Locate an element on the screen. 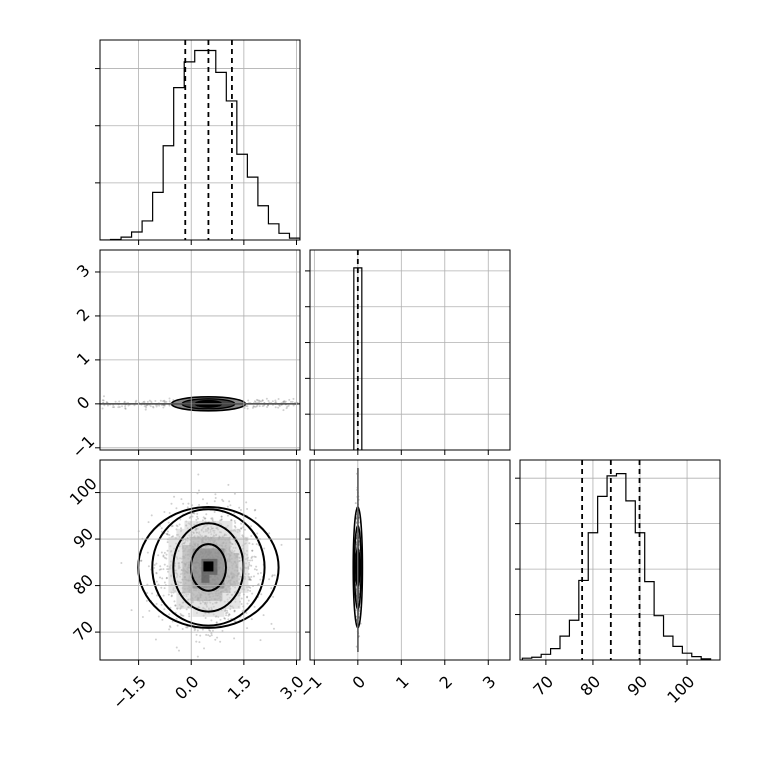 This screenshot has height=764, width=760. xz-frame is located at coordinates (200, 560).